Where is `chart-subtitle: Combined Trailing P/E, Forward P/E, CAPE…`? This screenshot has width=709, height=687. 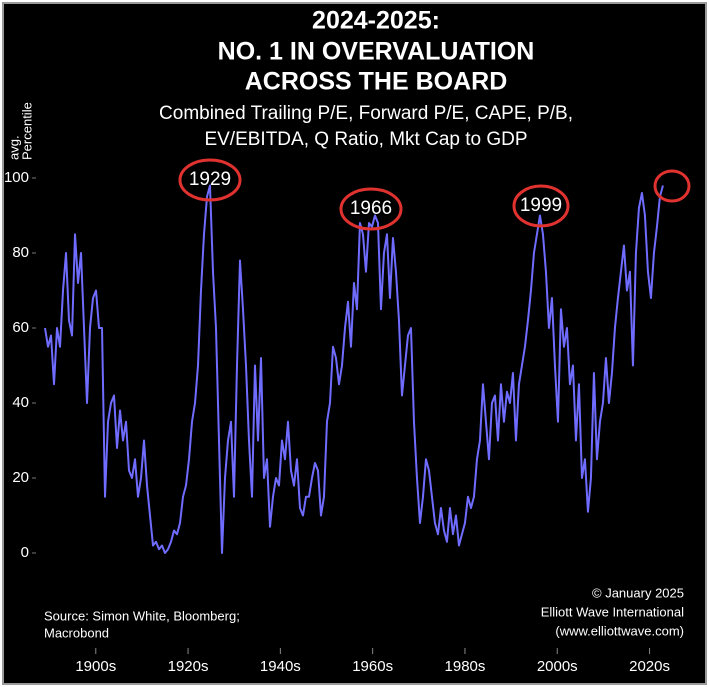
chart-subtitle: Combined Trailing P/E, Forward P/E, CAPE… is located at coordinates (366, 113).